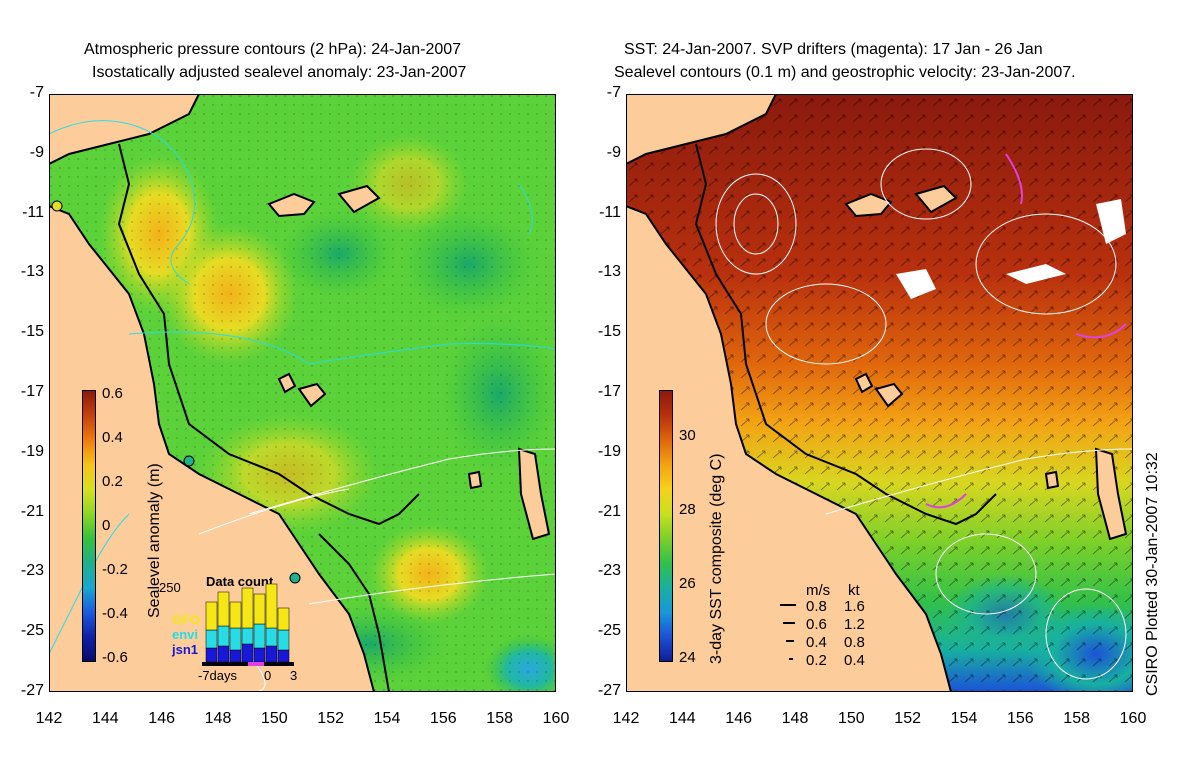  I want to click on left-lat-tick--13: -13, so click(32, 272).